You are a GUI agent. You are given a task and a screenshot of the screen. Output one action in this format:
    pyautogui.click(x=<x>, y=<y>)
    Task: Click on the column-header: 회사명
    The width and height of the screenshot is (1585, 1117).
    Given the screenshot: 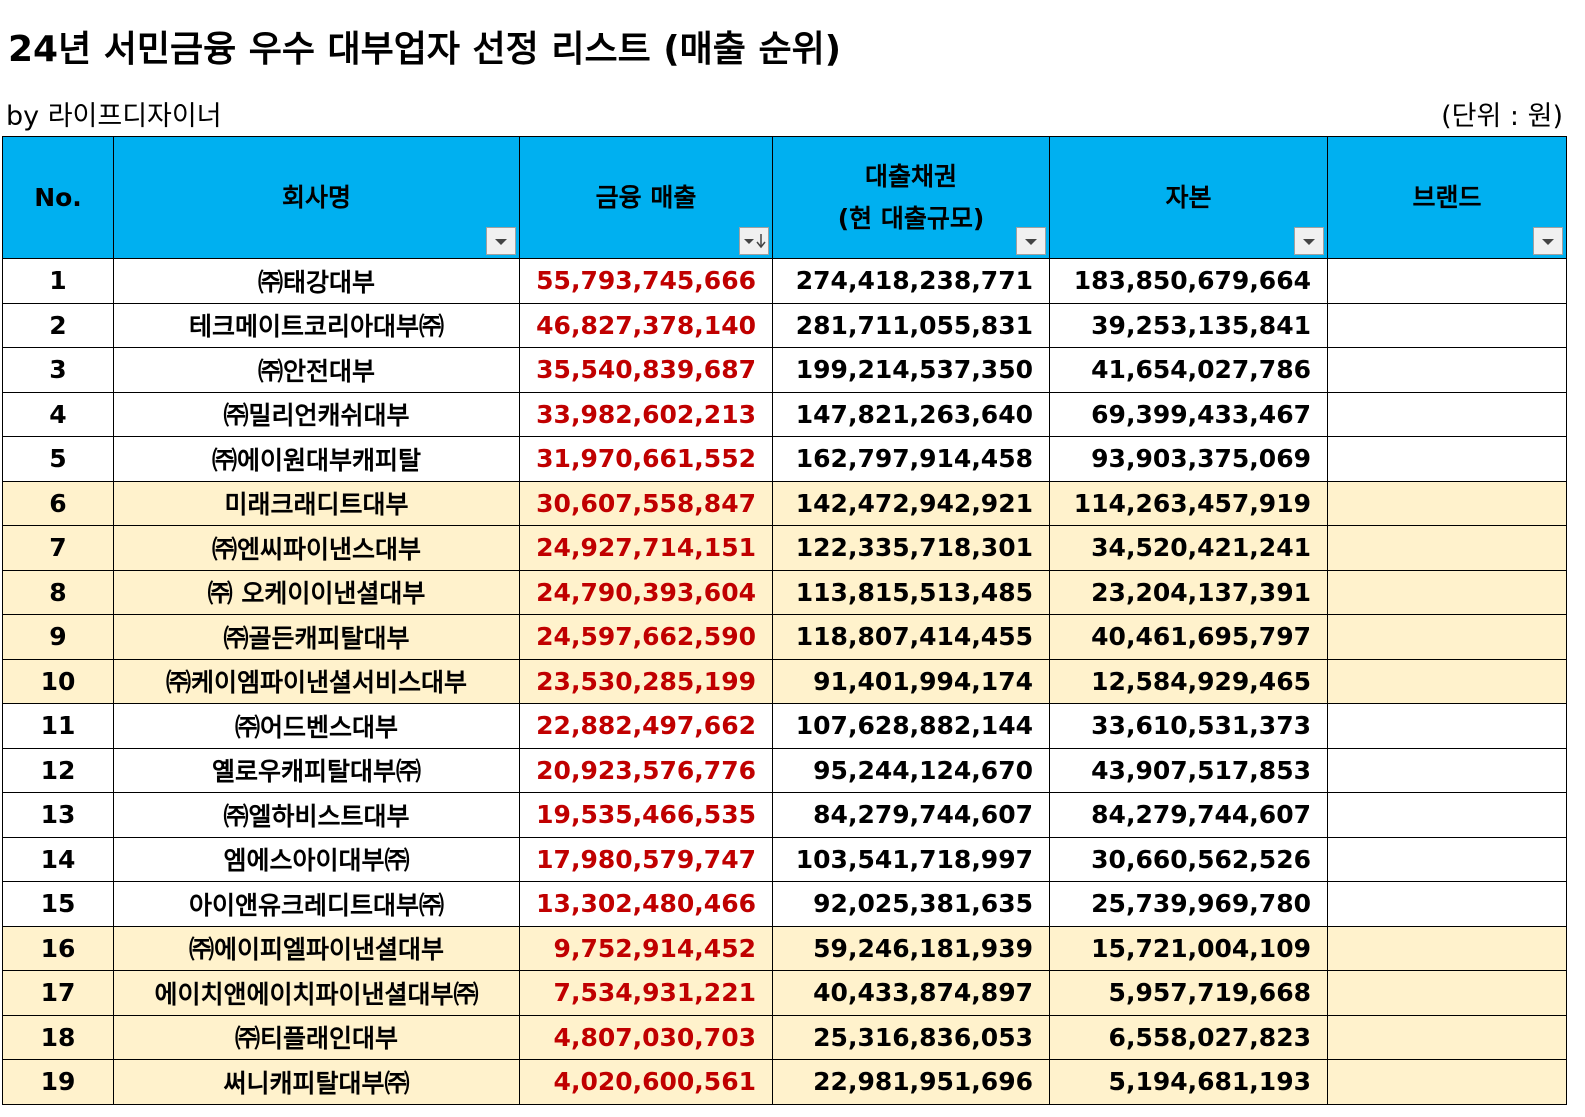 What is the action you would take?
    pyautogui.click(x=316, y=197)
    